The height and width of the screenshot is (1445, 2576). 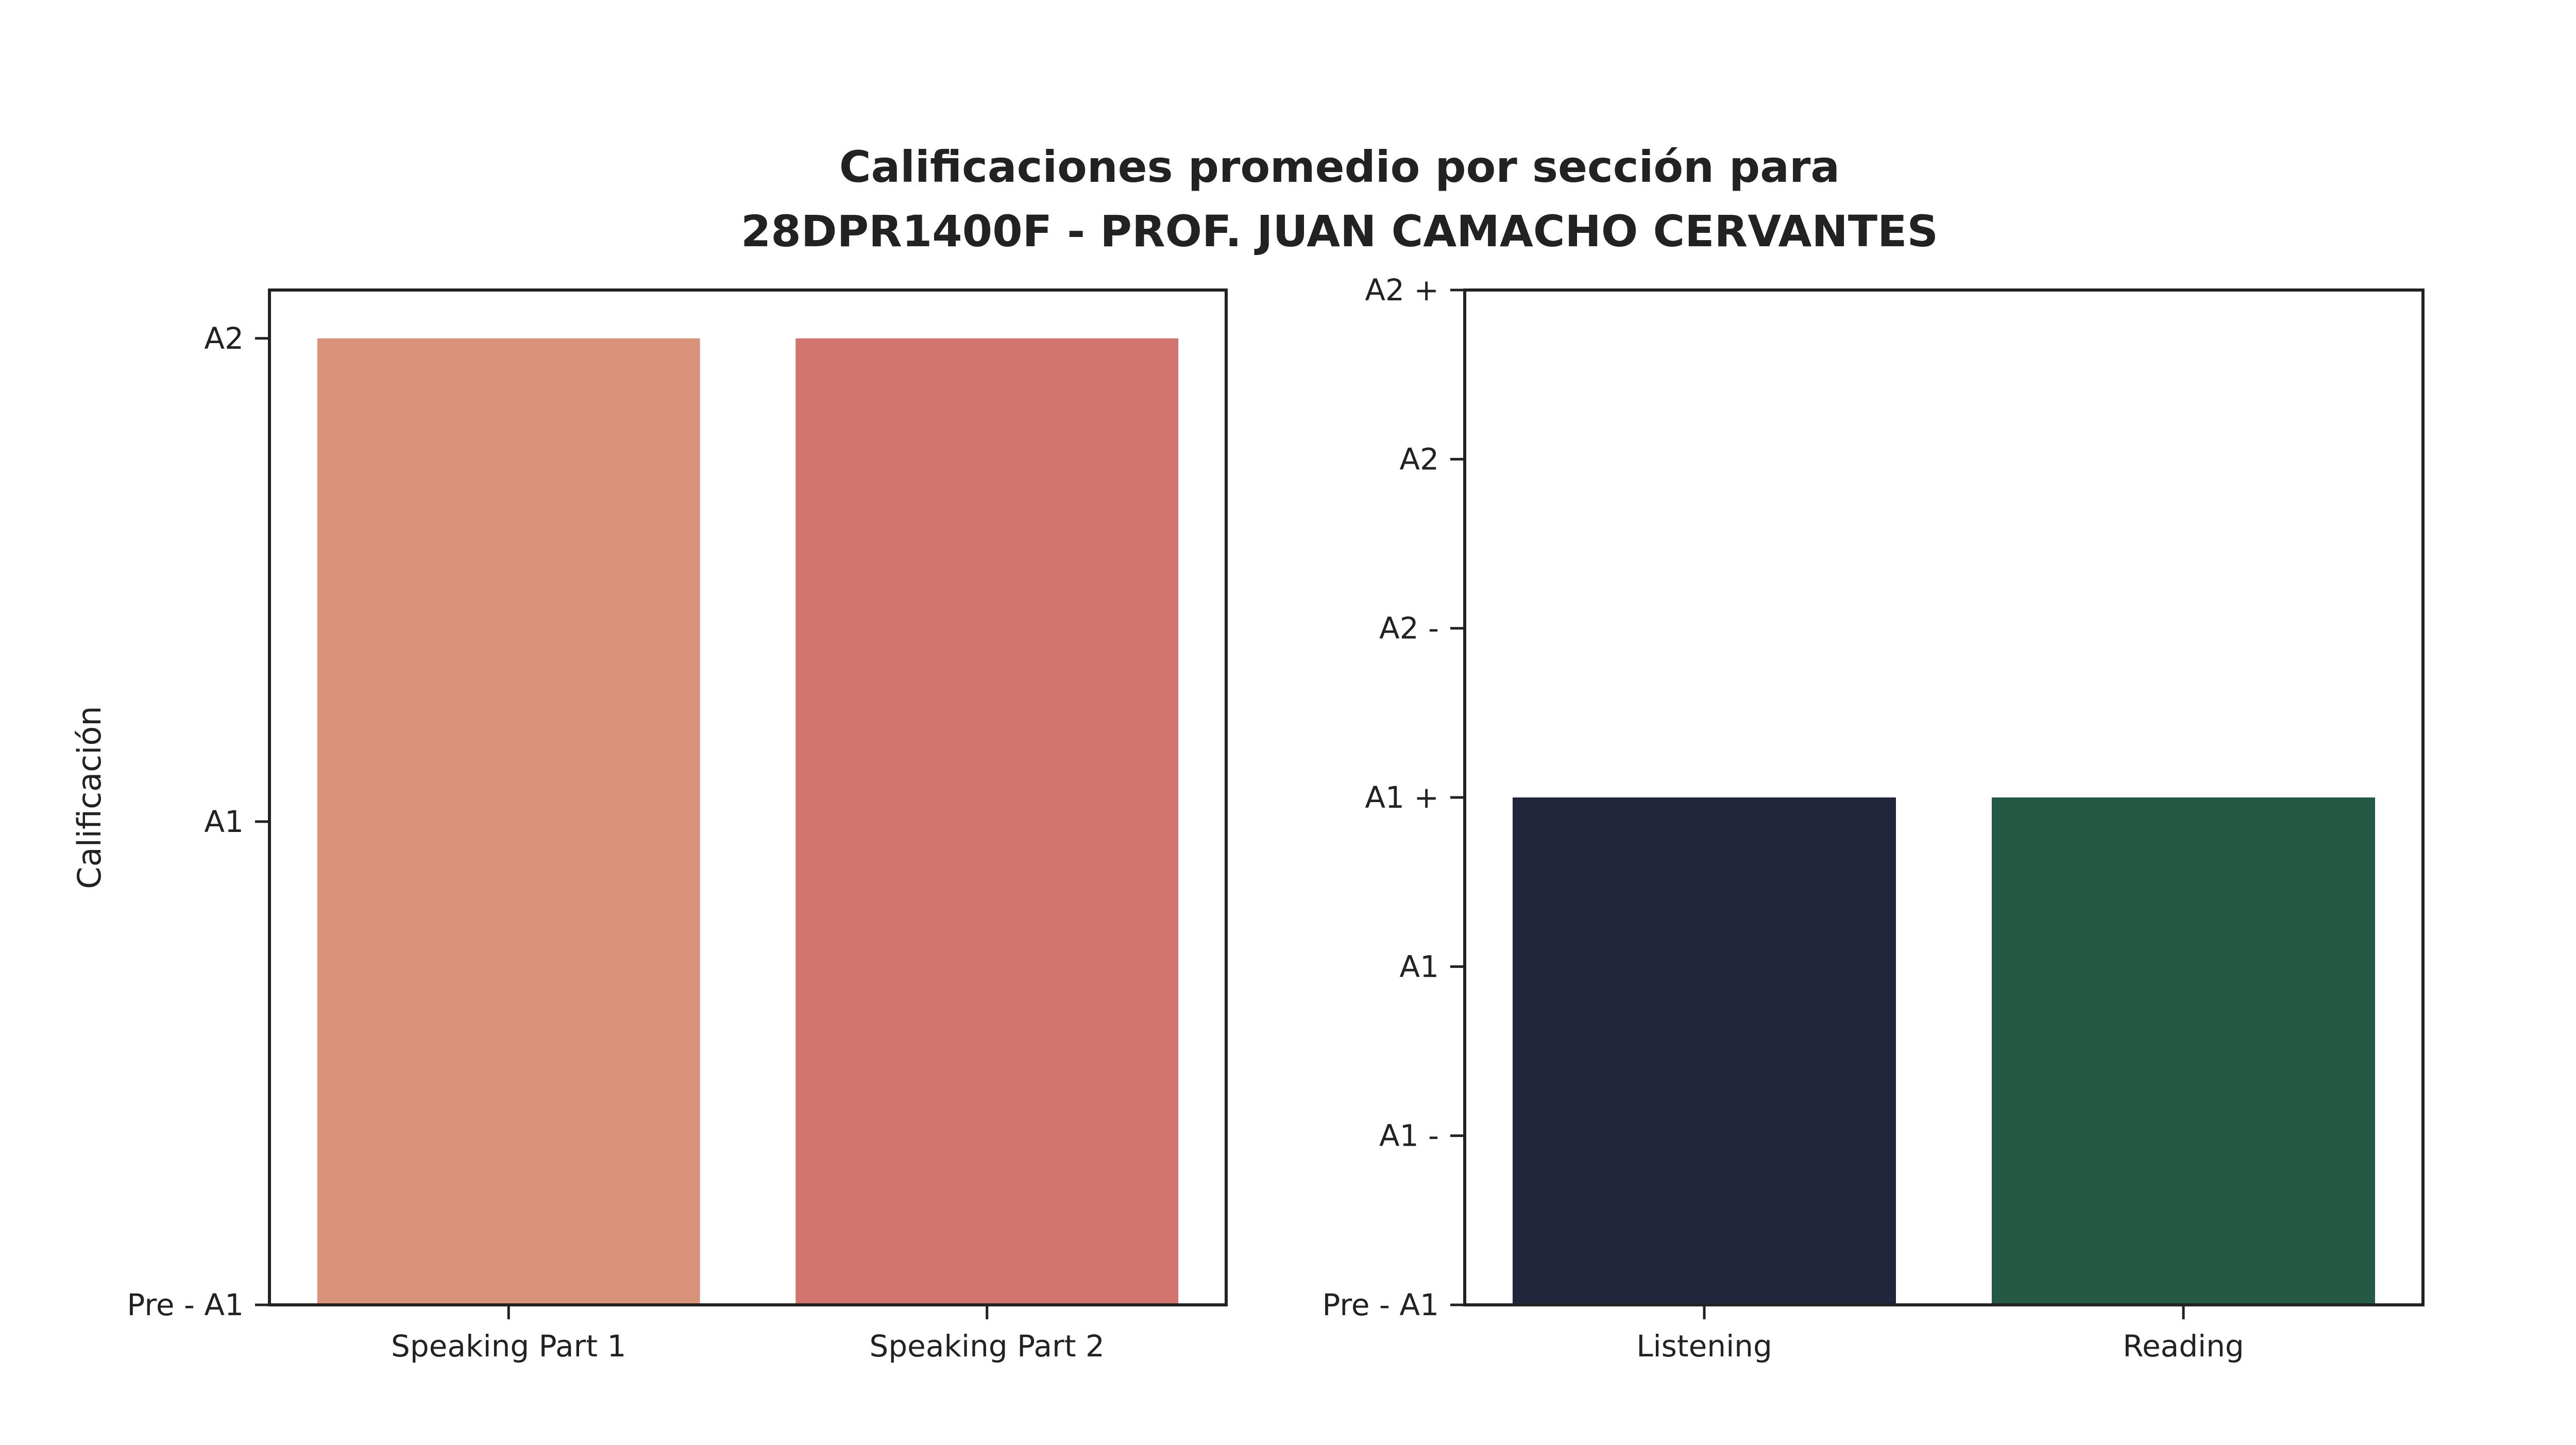 I want to click on y-tick-label: A2 -, so click(x=1409, y=628).